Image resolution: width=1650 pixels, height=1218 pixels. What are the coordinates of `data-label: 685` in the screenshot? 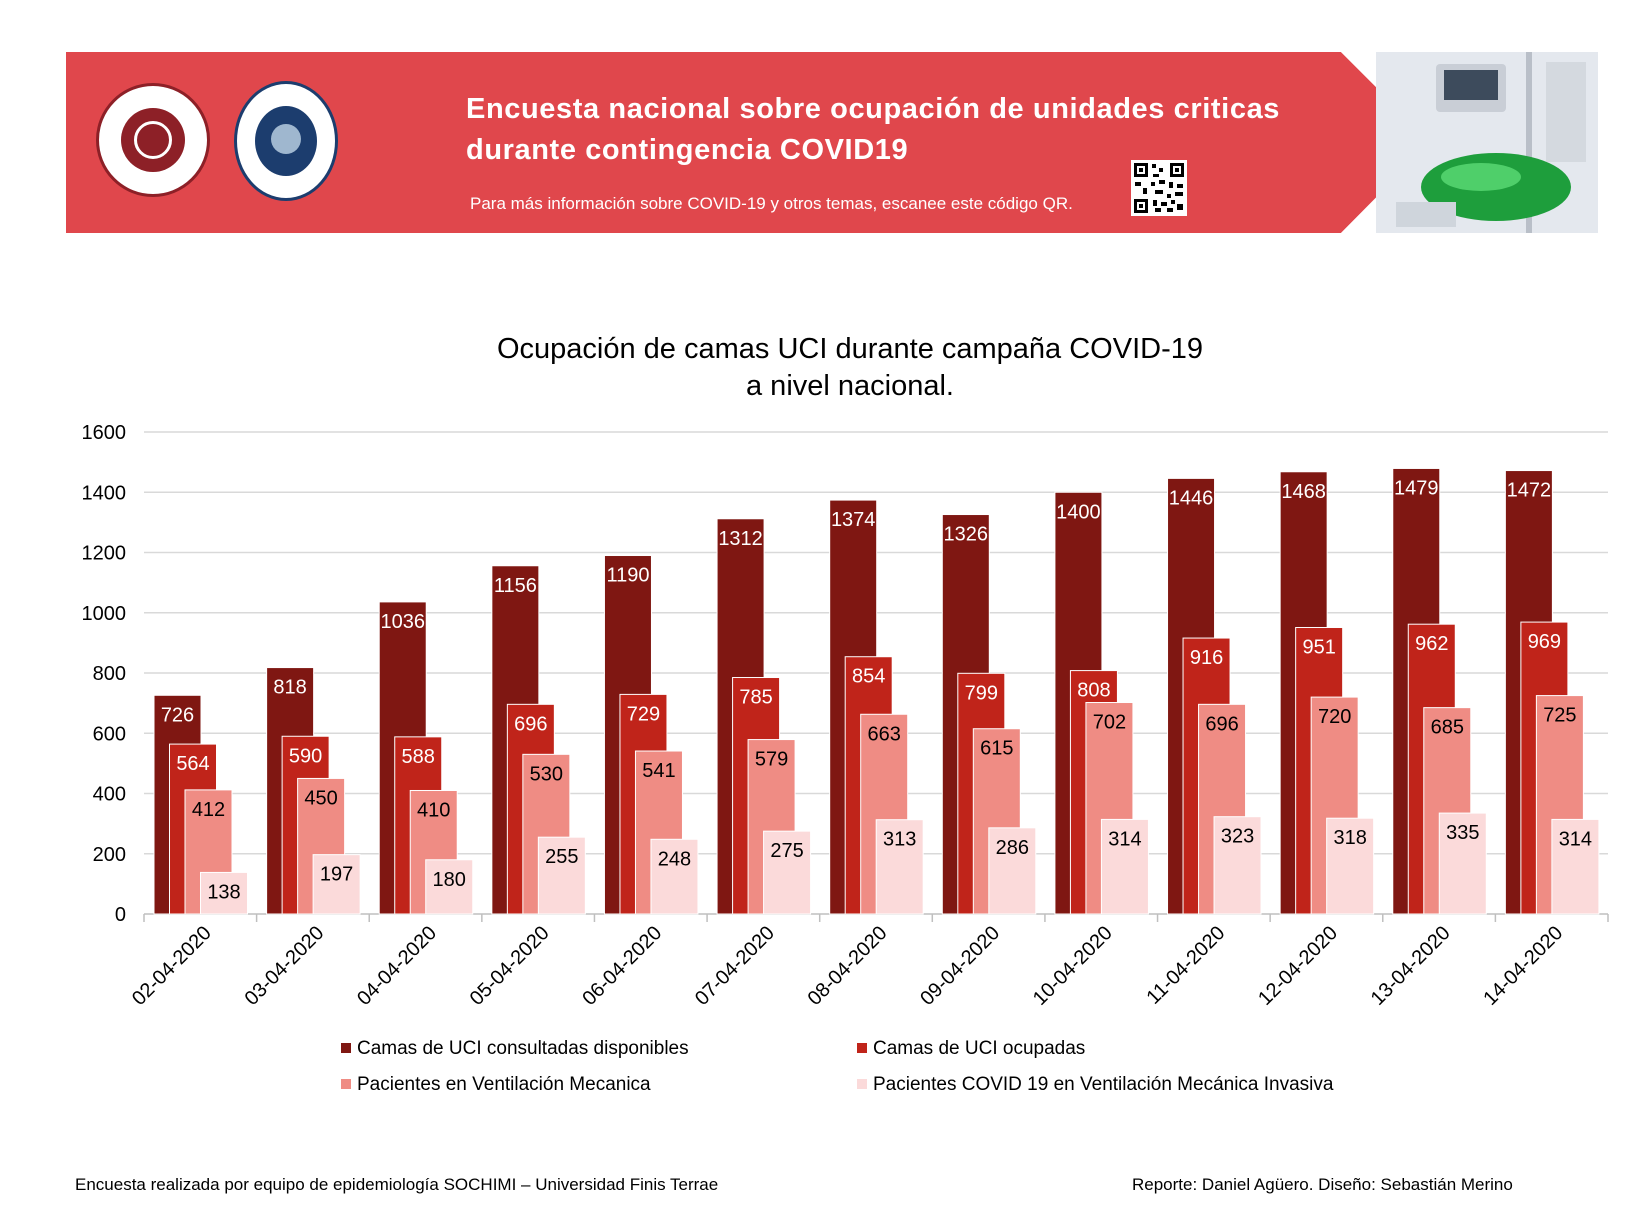 It's located at (1447, 728).